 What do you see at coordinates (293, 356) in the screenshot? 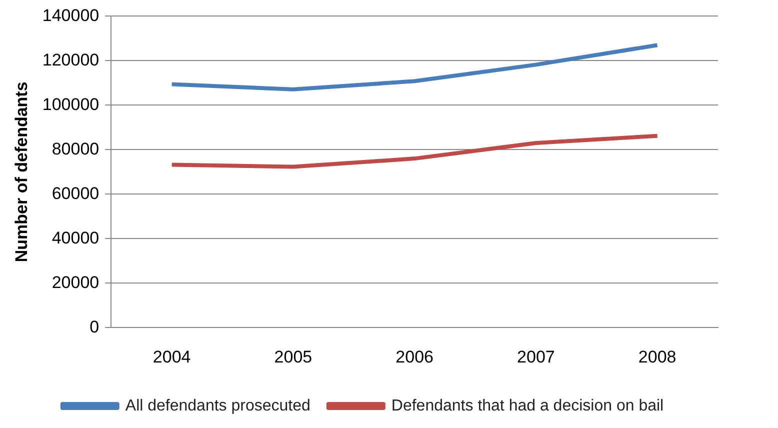
I see `x-tick-label: 2005` at bounding box center [293, 356].